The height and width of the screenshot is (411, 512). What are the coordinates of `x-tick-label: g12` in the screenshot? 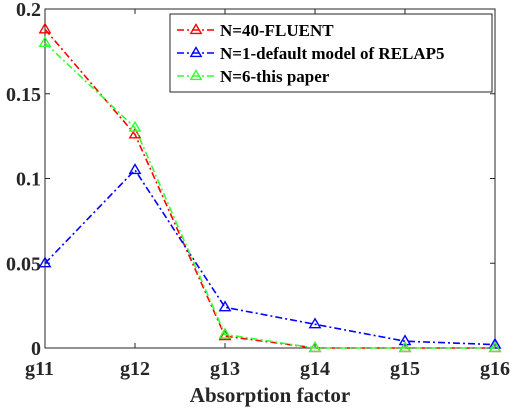 It's located at (135, 369).